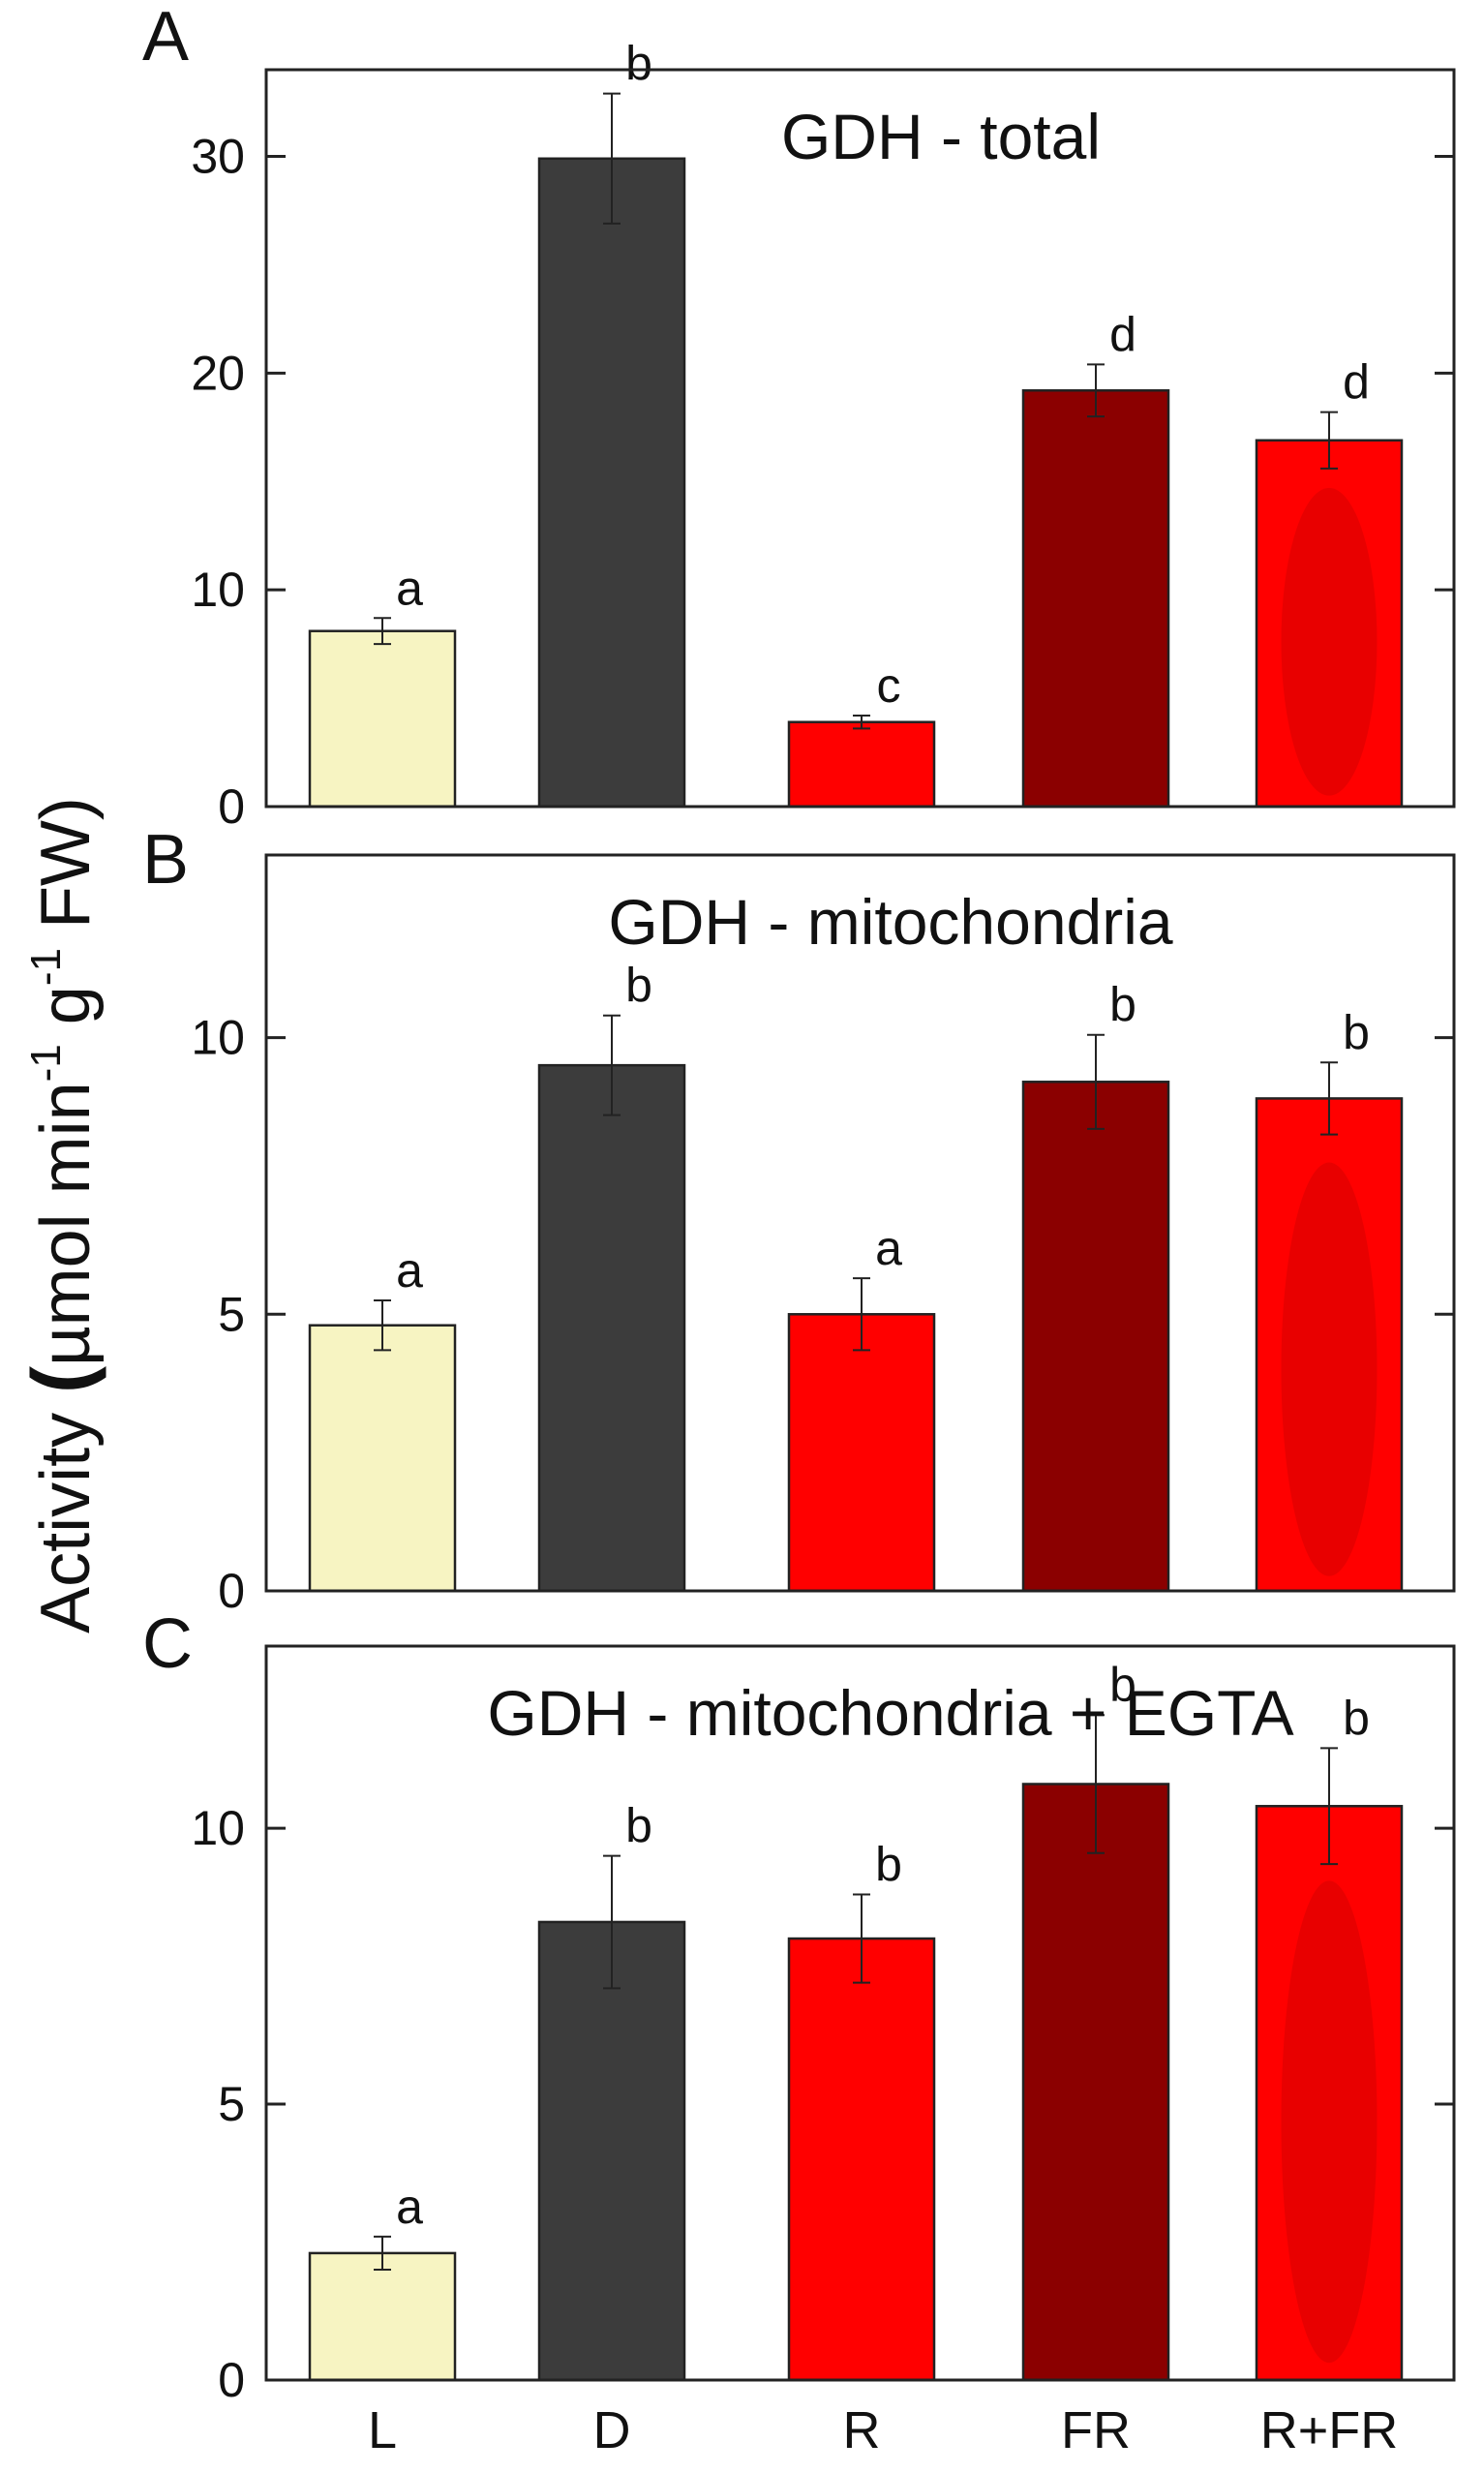 The image size is (1484, 2473). I want to click on panel-label: C, so click(167, 1644).